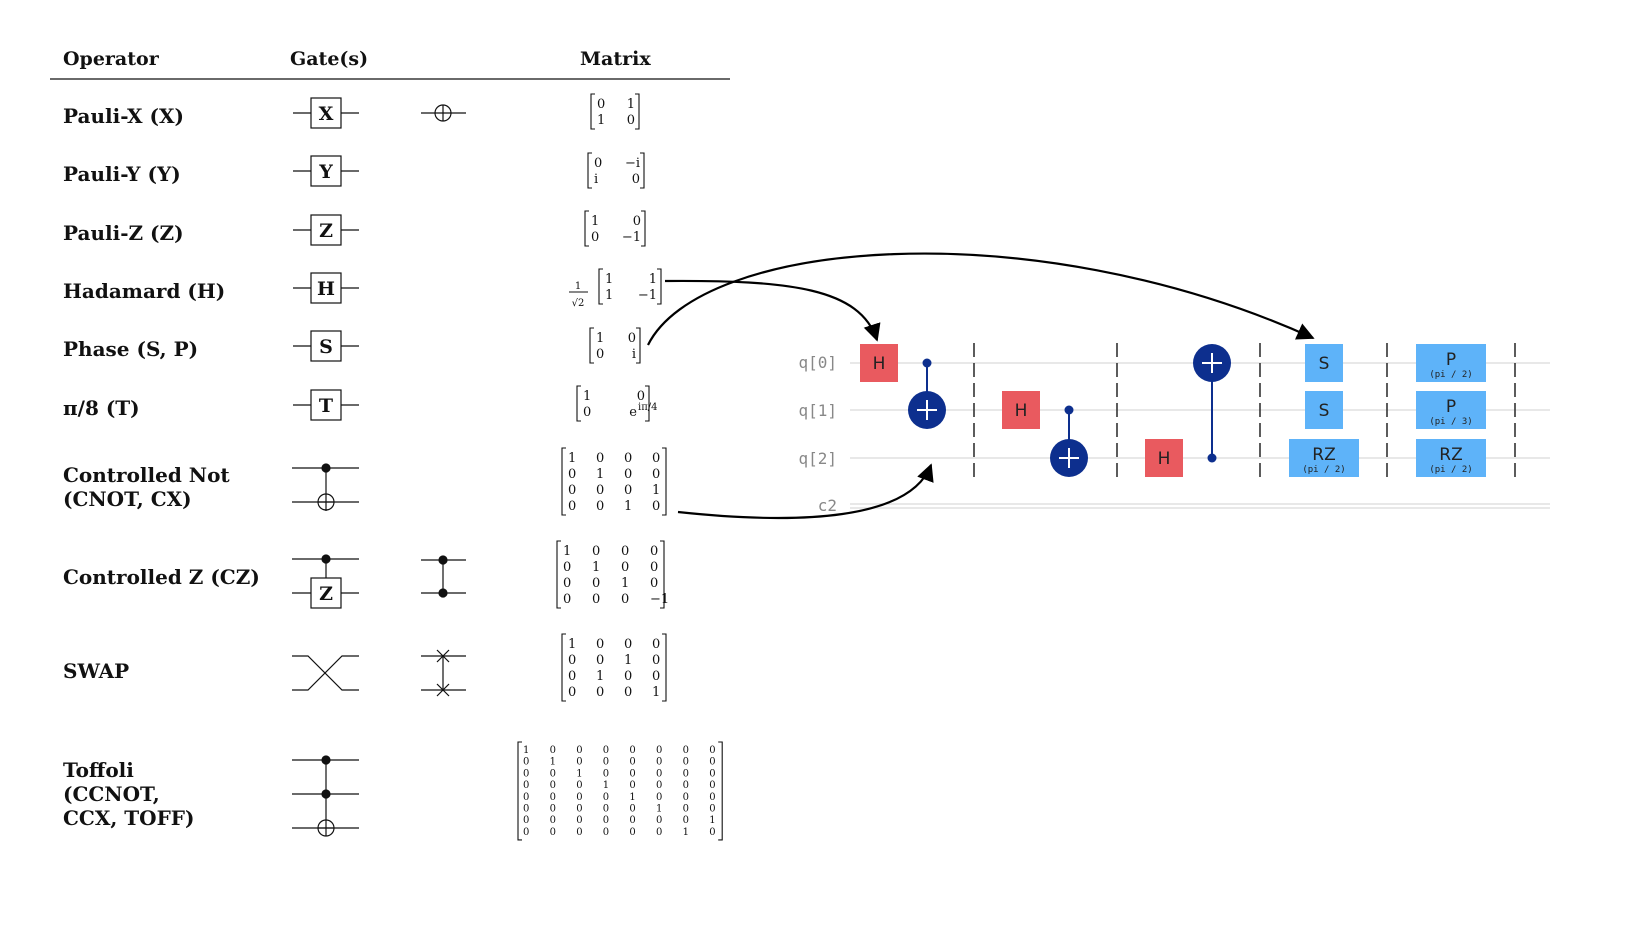  Describe the element at coordinates (146, 475) in the screenshot. I see `operator-name: Controlled Not` at that location.